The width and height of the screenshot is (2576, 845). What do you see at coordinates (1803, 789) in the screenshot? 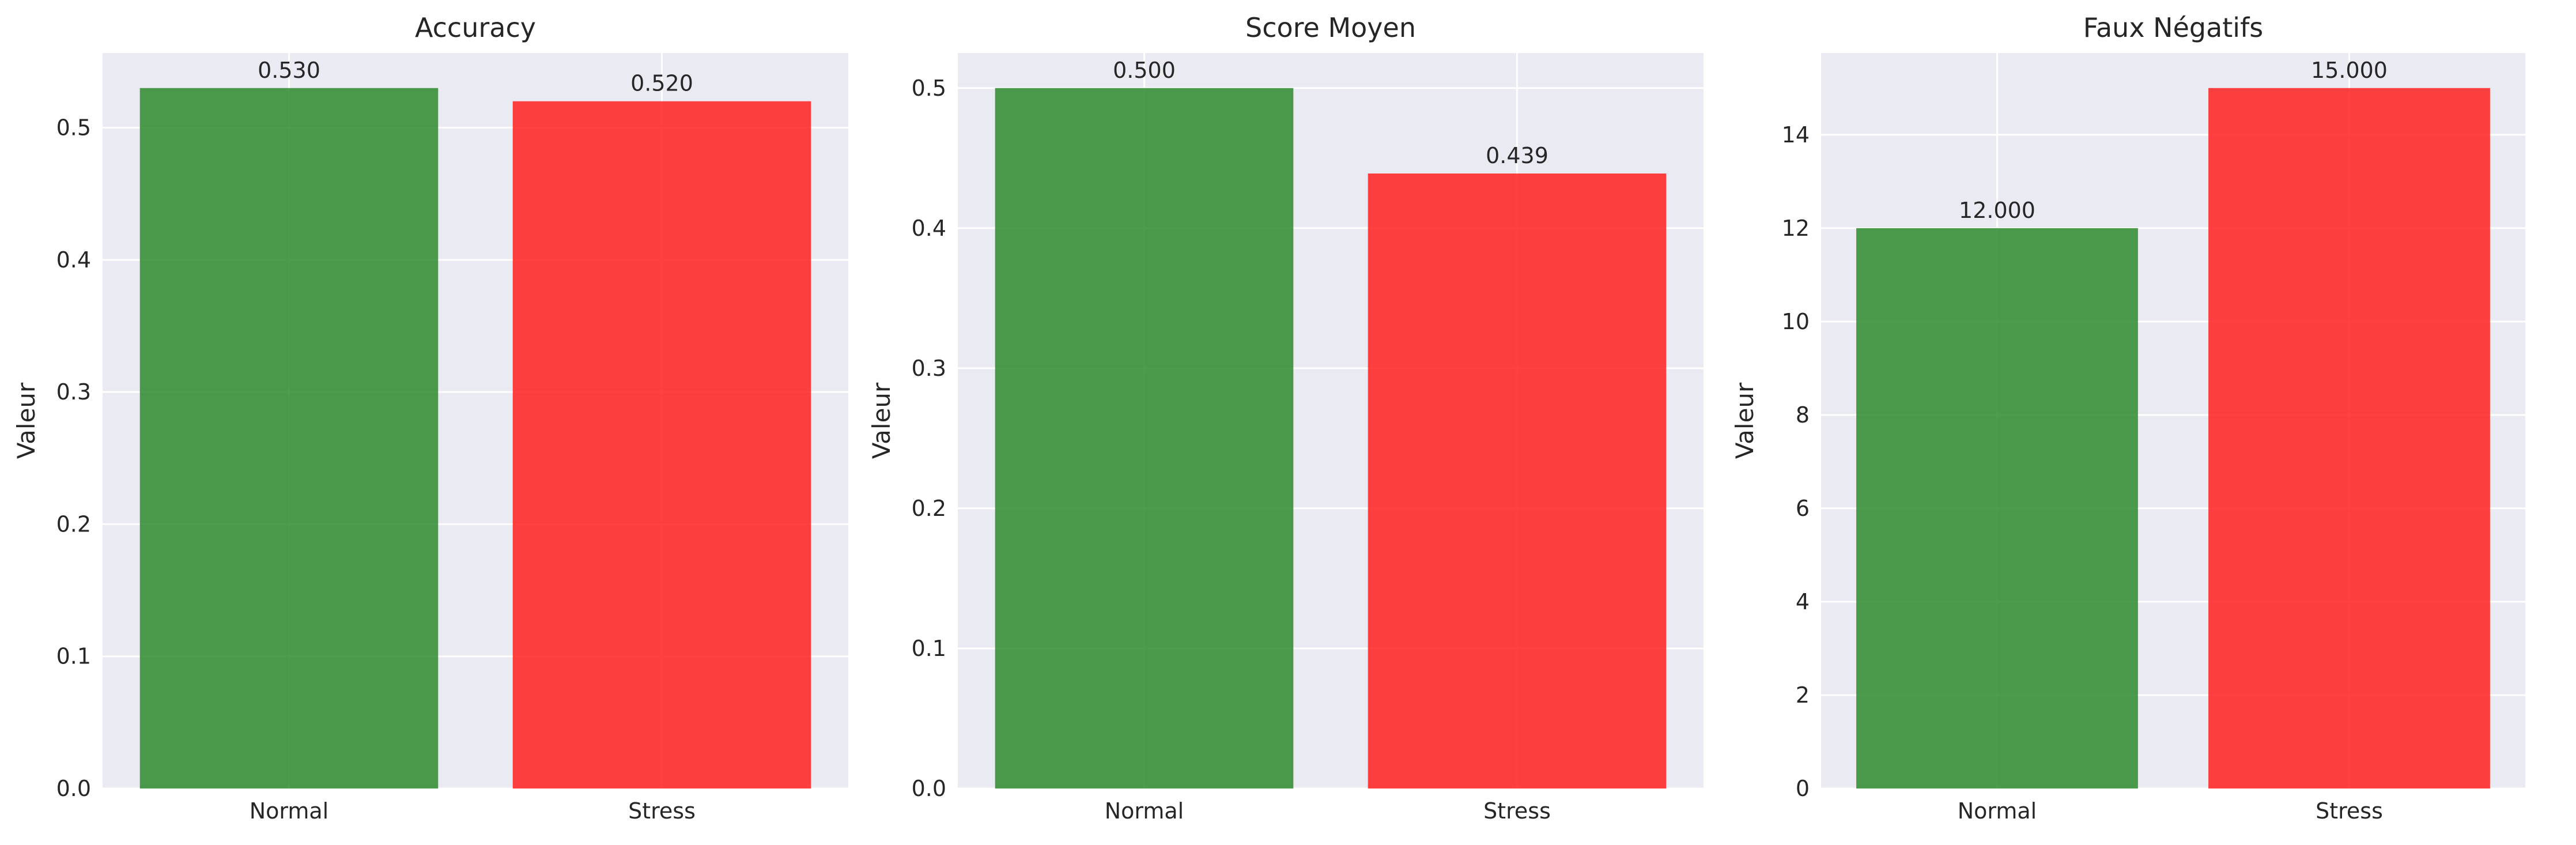
I see `y-tick-label: 0` at bounding box center [1803, 789].